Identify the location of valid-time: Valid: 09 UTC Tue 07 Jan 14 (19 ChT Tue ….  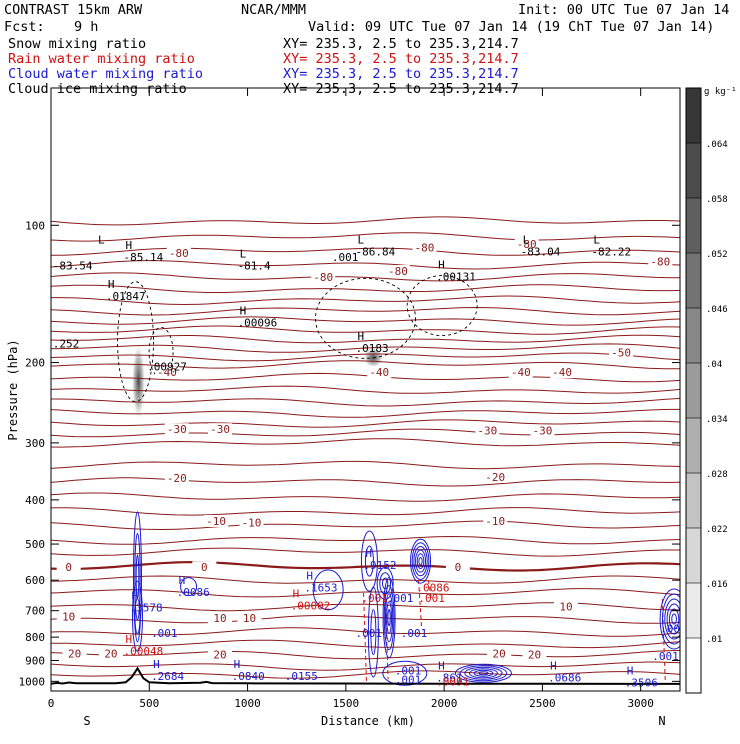
(511, 27).